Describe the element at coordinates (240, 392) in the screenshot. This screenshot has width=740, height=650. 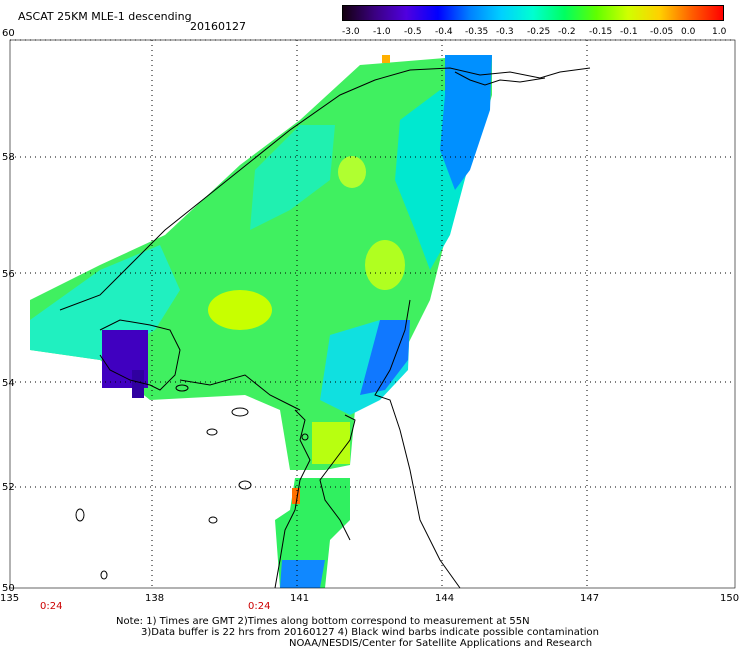
I see `coastline-amur-bay` at that location.